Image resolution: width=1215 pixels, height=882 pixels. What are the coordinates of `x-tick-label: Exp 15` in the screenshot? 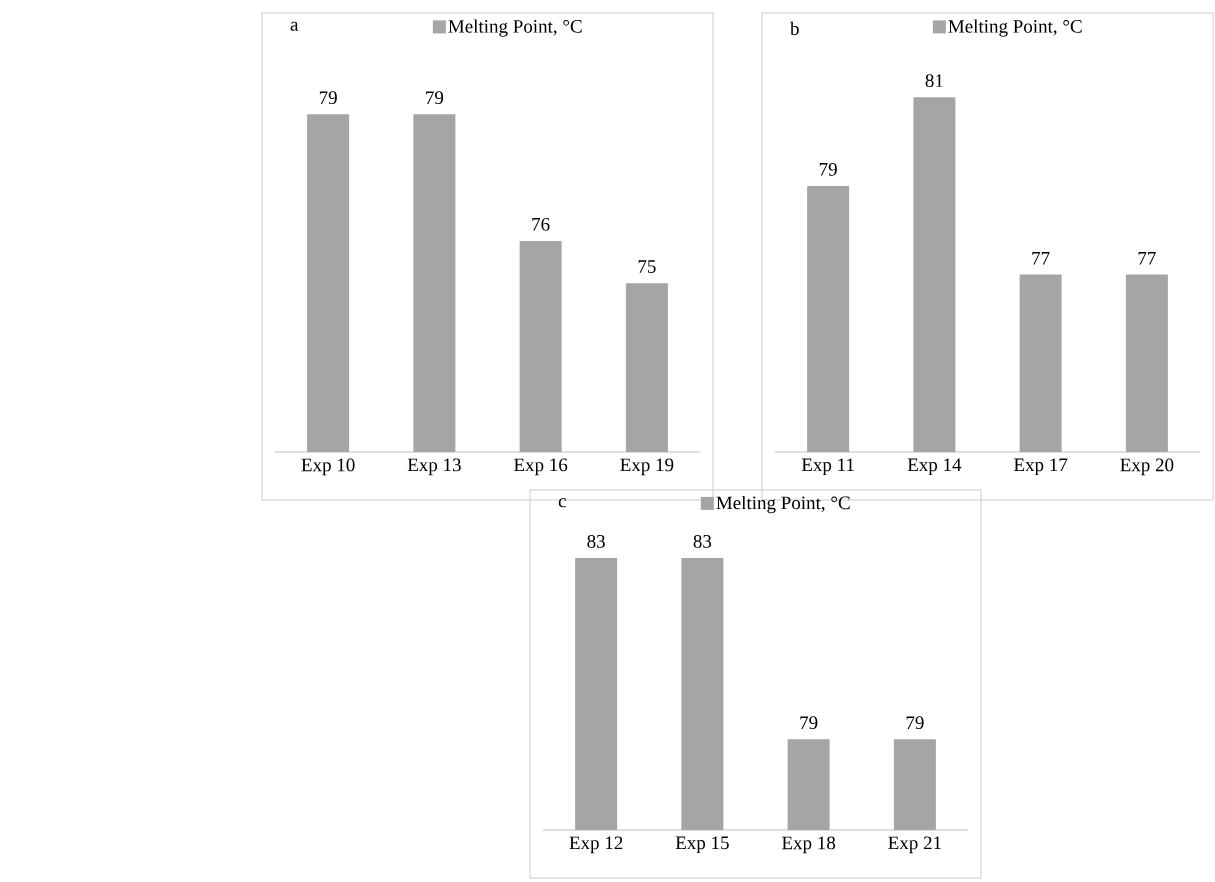 It's located at (702, 845).